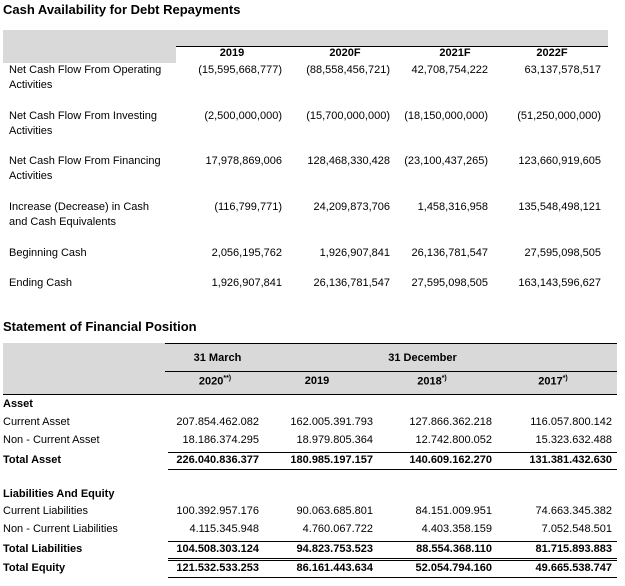 The image size is (625, 586). What do you see at coordinates (59, 494) in the screenshot?
I see `section-heading: Liabilities And Equity` at bounding box center [59, 494].